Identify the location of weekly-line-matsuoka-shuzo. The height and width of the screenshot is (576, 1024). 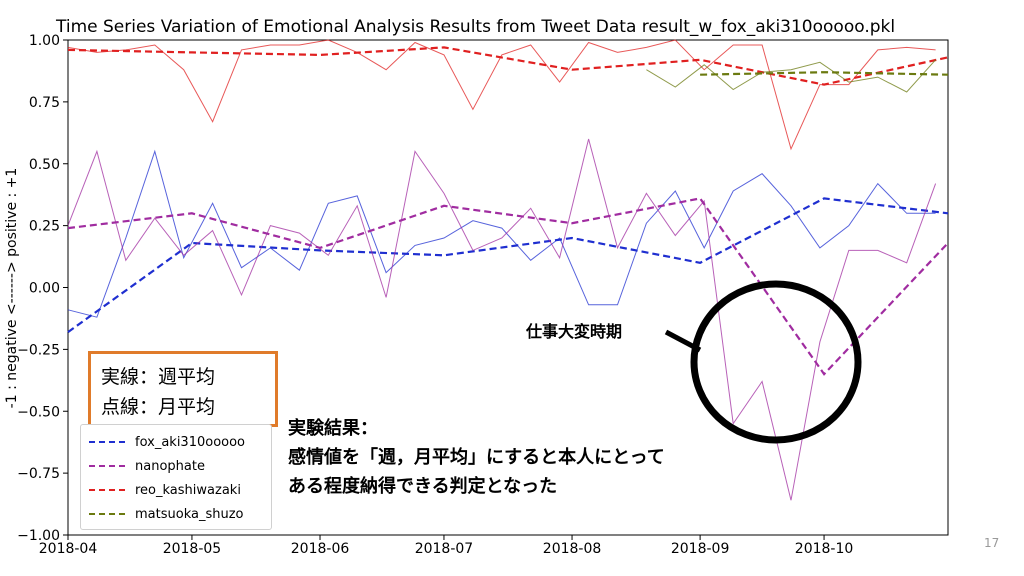
(791, 76).